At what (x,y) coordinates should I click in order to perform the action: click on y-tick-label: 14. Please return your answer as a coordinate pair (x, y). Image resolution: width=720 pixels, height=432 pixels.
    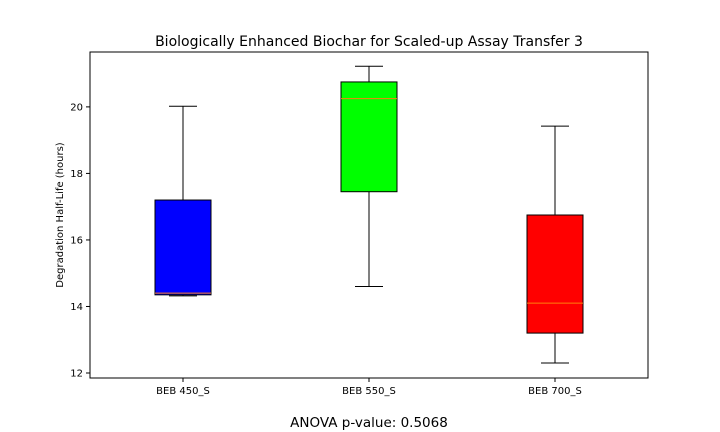
    Looking at the image, I should click on (76, 307).